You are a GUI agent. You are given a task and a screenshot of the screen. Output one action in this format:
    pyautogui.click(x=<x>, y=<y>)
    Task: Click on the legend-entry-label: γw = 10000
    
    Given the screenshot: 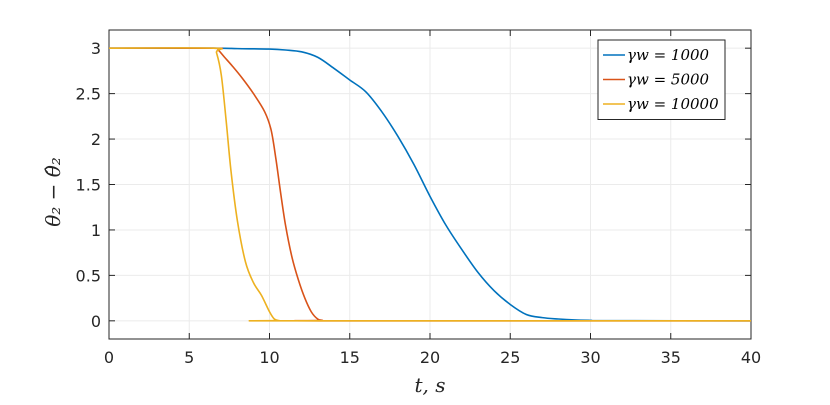 What is the action you would take?
    pyautogui.click(x=673, y=104)
    